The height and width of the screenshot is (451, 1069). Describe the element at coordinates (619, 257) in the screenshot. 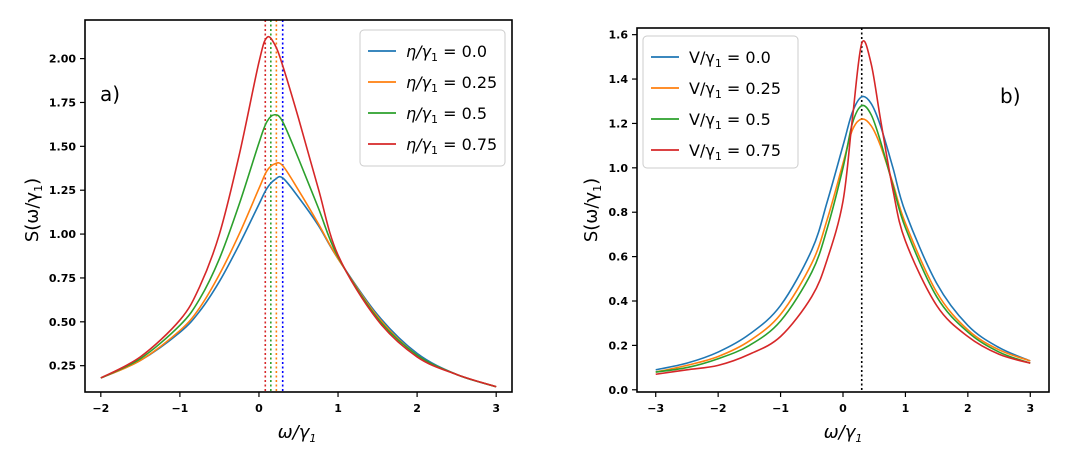

I see `y-tick-label: 0.6` at that location.